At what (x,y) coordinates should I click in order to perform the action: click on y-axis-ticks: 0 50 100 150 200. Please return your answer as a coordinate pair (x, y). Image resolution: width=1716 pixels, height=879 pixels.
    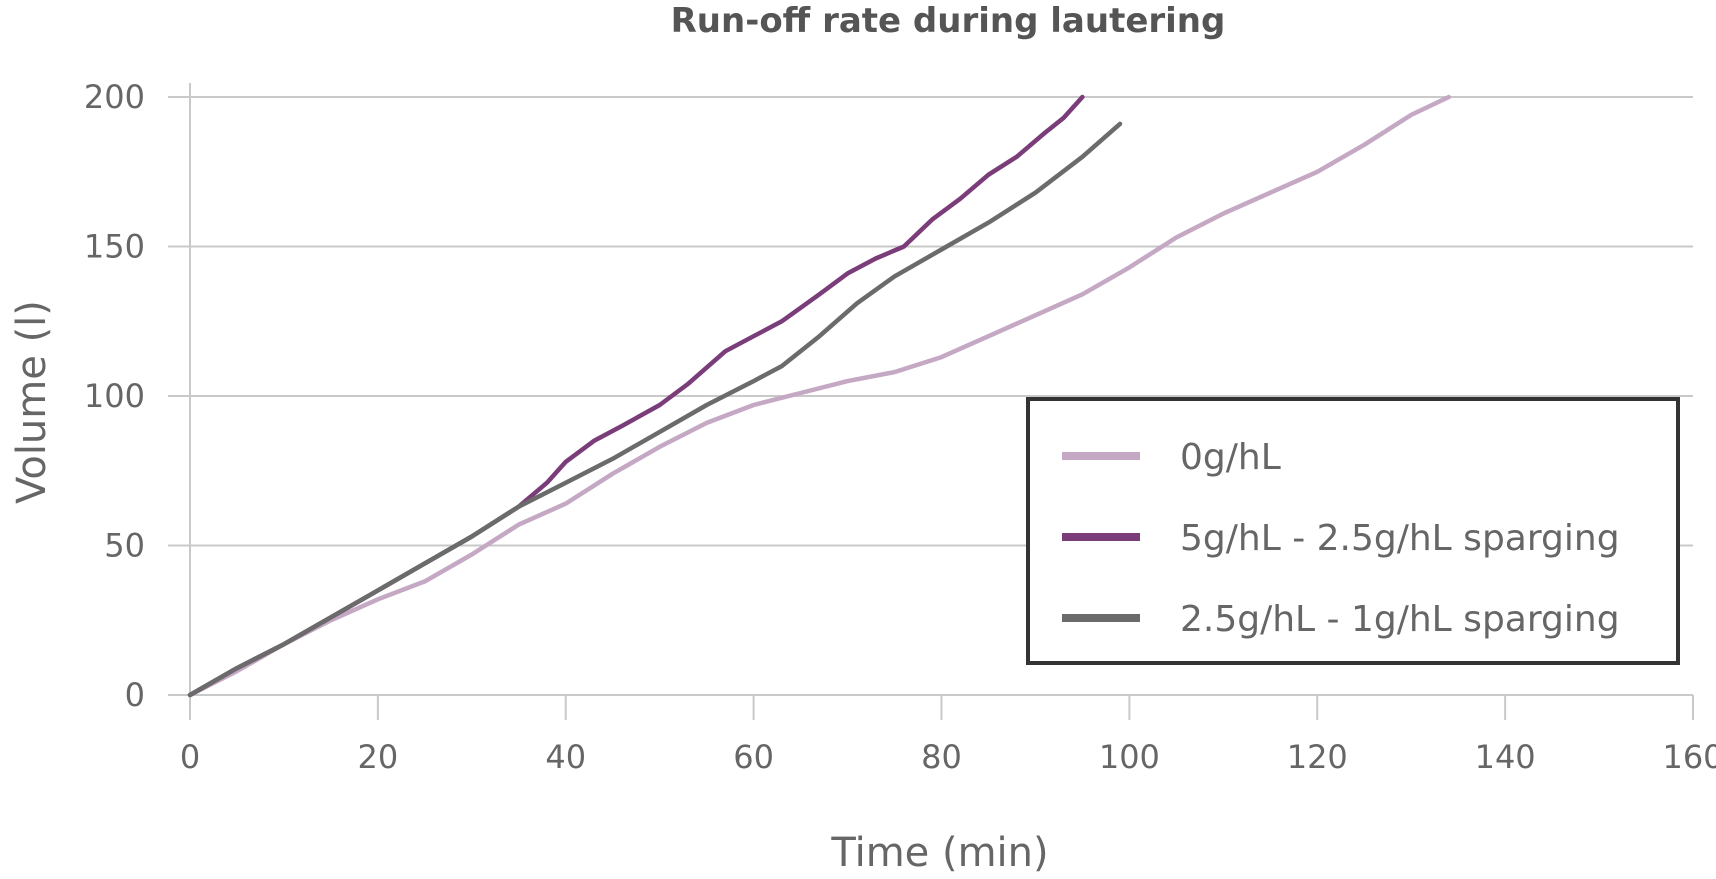
    Looking at the image, I should click on (137, 396).